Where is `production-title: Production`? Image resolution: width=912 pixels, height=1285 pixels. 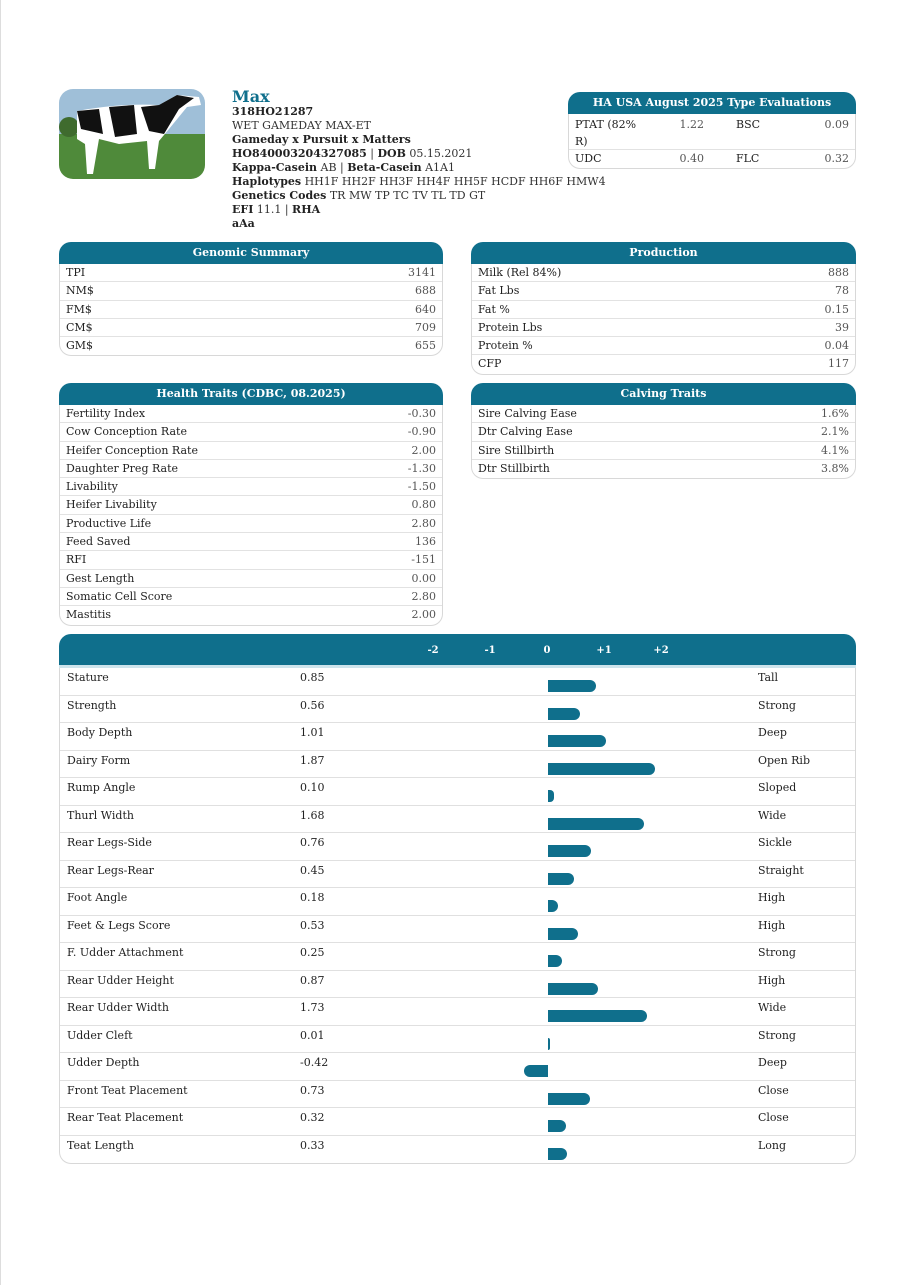 production-title: Production is located at coordinates (663, 253).